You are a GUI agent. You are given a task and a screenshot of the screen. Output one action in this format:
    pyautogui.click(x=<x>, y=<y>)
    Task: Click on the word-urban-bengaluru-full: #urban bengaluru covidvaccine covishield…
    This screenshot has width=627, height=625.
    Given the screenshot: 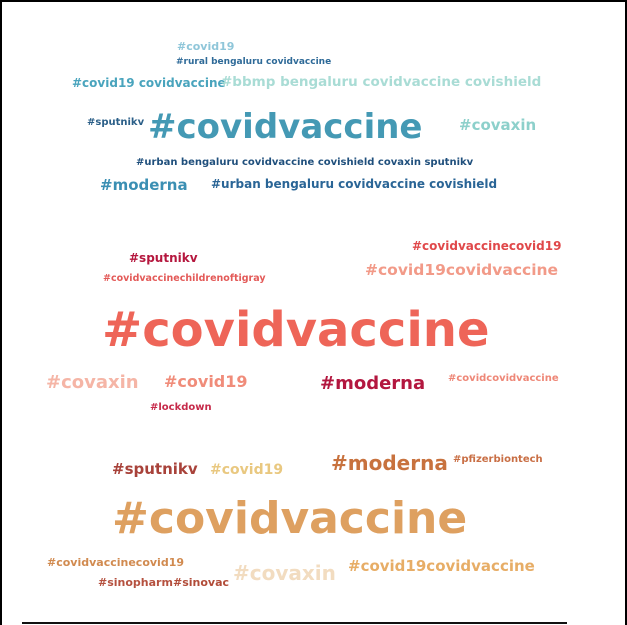 What is the action you would take?
    pyautogui.click(x=305, y=162)
    